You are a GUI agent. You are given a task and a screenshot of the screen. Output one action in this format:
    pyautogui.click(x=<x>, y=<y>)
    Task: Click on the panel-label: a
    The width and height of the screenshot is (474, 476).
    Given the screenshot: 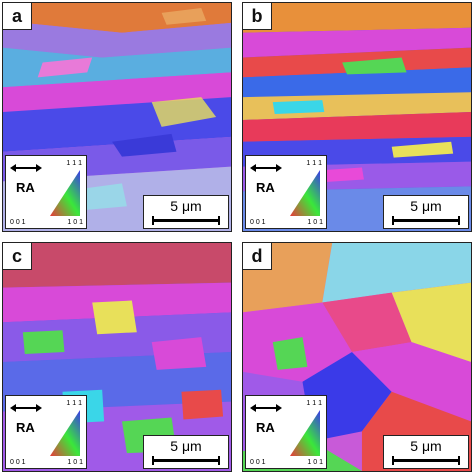 What is the action you would take?
    pyautogui.click(x=17, y=16)
    